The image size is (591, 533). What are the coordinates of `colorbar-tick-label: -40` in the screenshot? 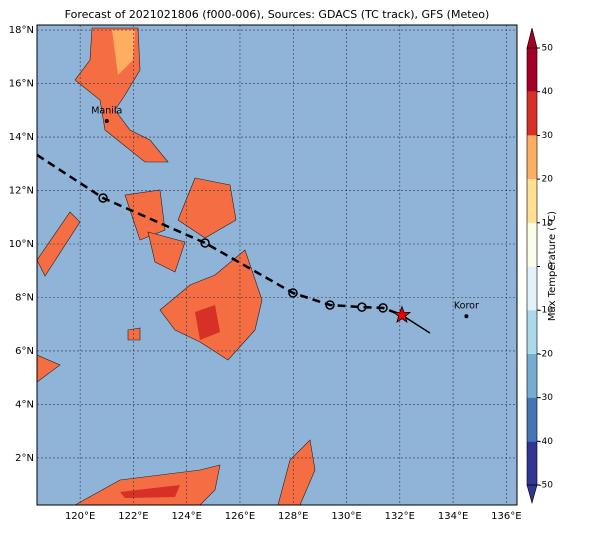 It's located at (545, 442).